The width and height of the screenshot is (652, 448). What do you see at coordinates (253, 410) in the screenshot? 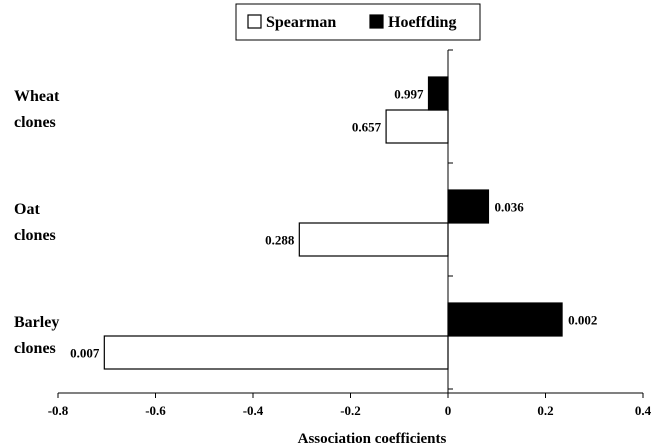
I see `x-tick-label: -0.4` at bounding box center [253, 410].